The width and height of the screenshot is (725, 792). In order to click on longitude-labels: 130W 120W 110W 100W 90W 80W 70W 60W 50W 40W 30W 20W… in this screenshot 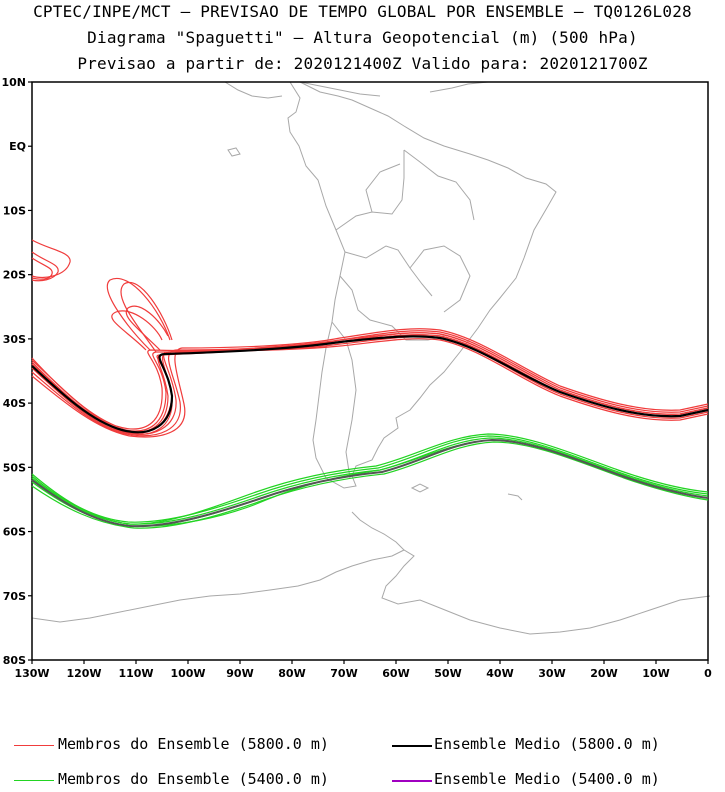, I will do `click(363, 670)`.